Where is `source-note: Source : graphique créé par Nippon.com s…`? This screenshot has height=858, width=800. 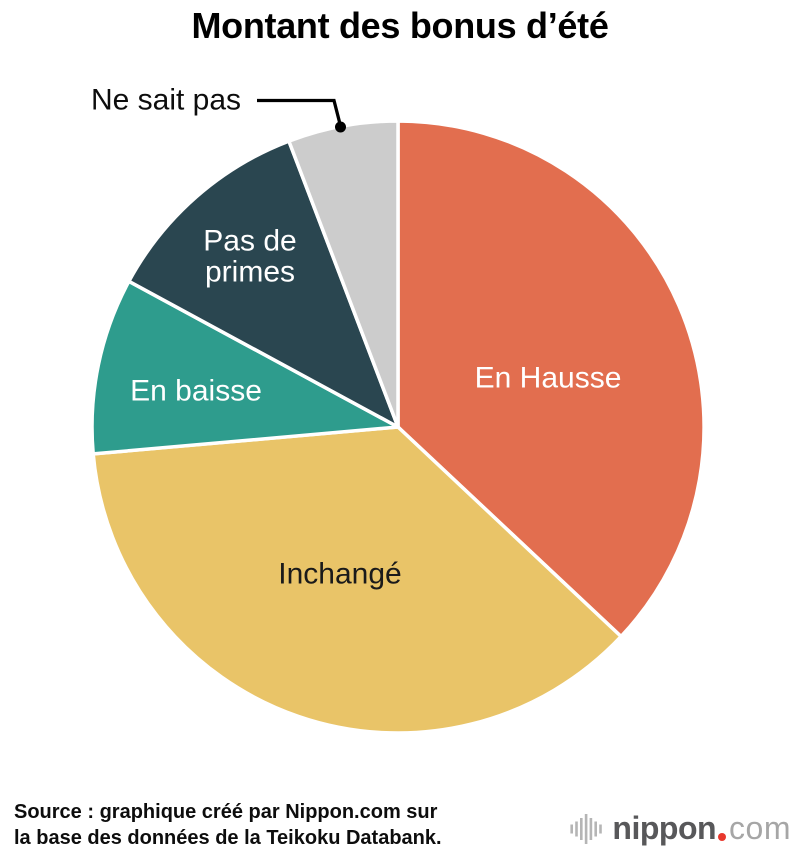 source-note: Source : graphique créé par Nippon.com s… is located at coordinates (228, 825).